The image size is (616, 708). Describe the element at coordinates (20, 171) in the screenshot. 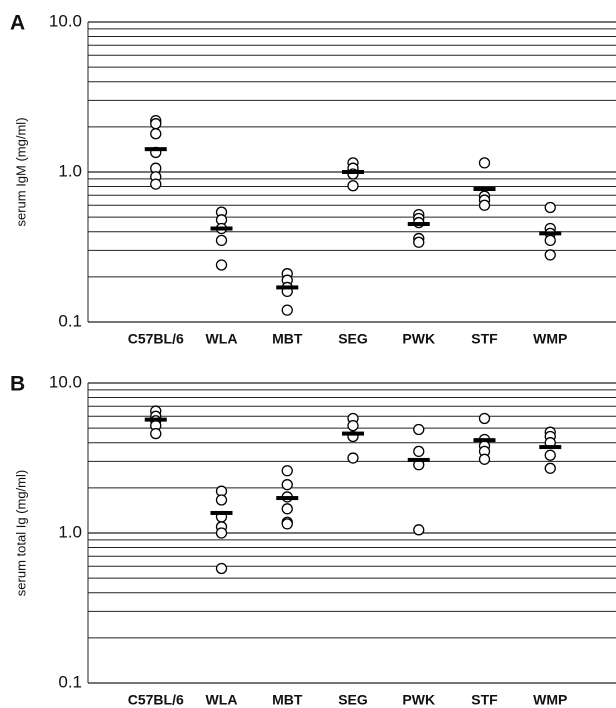

I see `y-axis-label: serum IgM (mg/ml)` at that location.